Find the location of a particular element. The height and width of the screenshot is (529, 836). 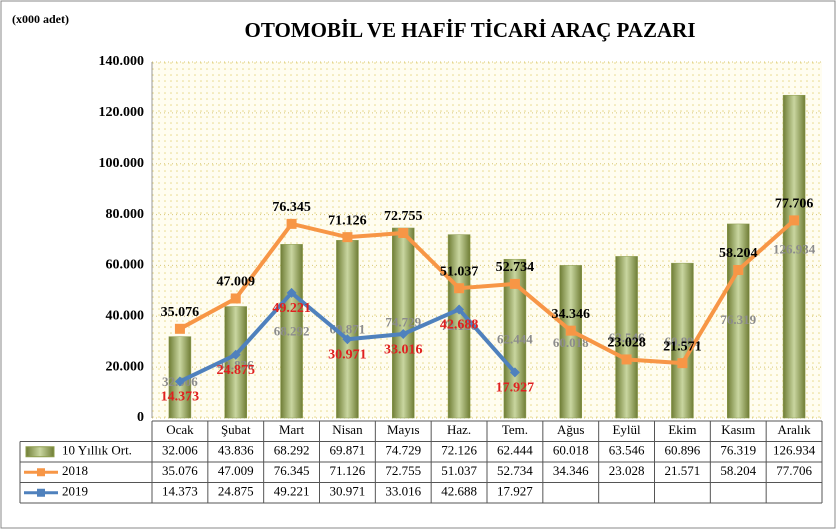

x-tick-label: Eylül is located at coordinates (626, 429).